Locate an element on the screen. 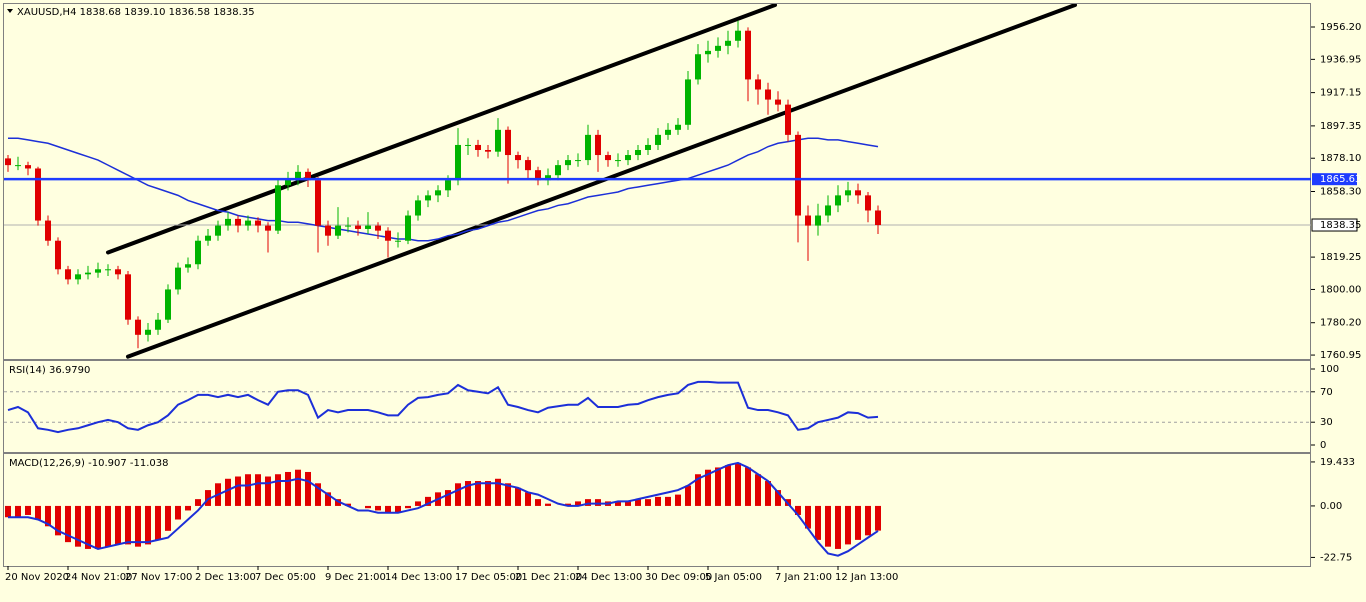 The image size is (1366, 602). x-tick-label: 24 Nov 21:00 is located at coordinates (98, 577).